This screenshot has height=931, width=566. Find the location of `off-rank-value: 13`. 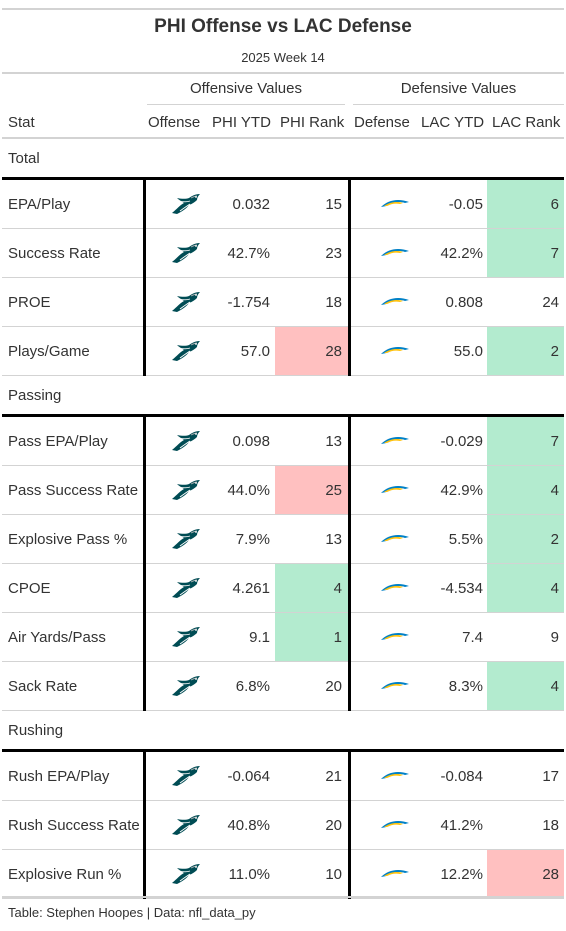

off-rank-value: 13 is located at coordinates (333, 539).